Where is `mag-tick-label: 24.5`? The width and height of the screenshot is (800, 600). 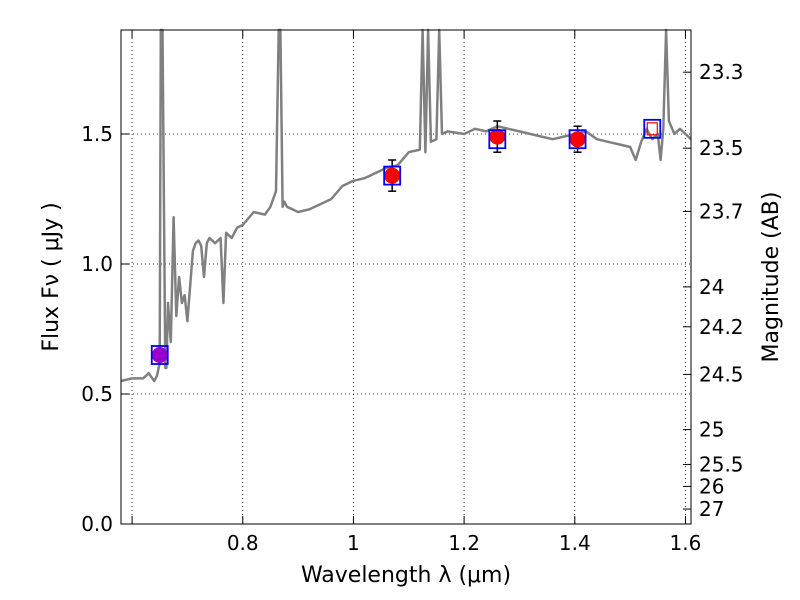
mag-tick-label: 24.5 is located at coordinates (721, 374).